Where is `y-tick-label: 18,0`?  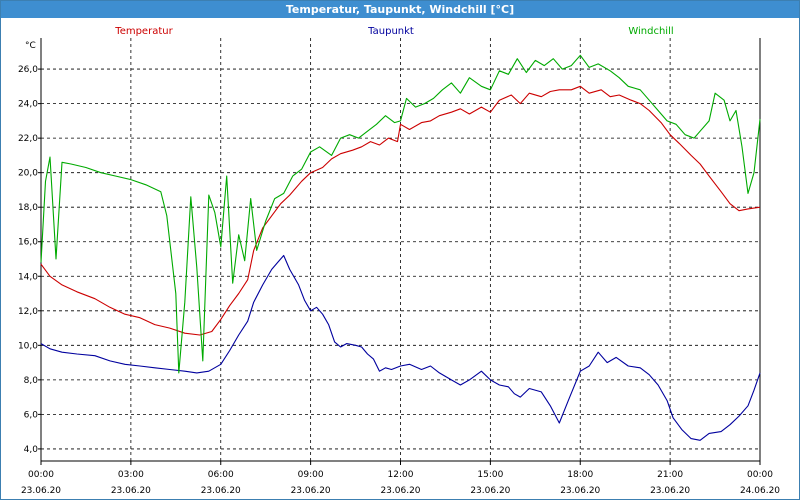 y-tick-label: 18,0 is located at coordinates (28, 208).